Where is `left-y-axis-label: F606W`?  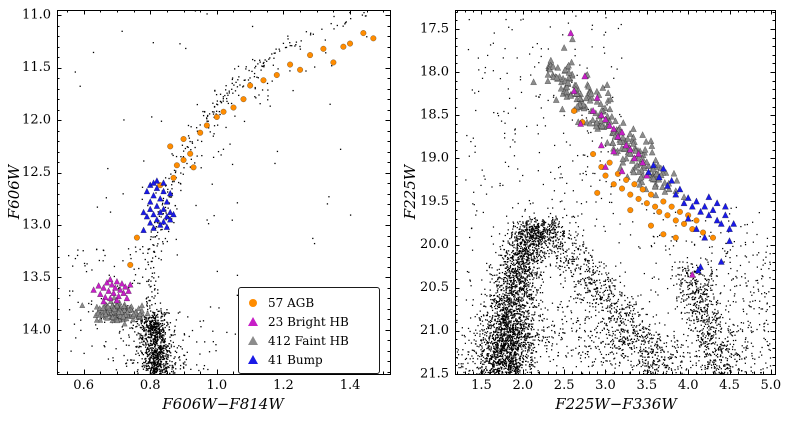
left-y-axis-label: F606W is located at coordinates (14, 192).